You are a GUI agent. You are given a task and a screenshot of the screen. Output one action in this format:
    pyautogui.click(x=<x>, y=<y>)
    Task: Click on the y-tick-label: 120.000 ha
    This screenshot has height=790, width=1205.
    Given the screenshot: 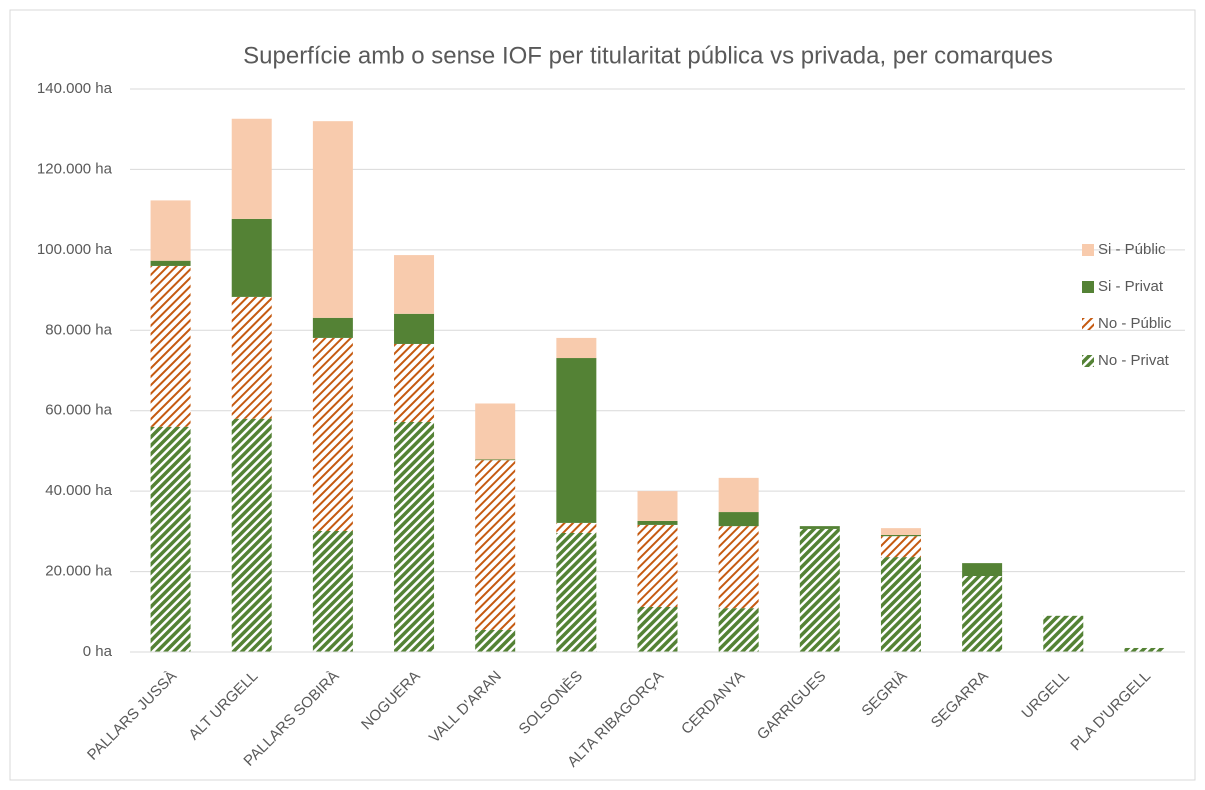 What is the action you would take?
    pyautogui.click(x=75, y=168)
    